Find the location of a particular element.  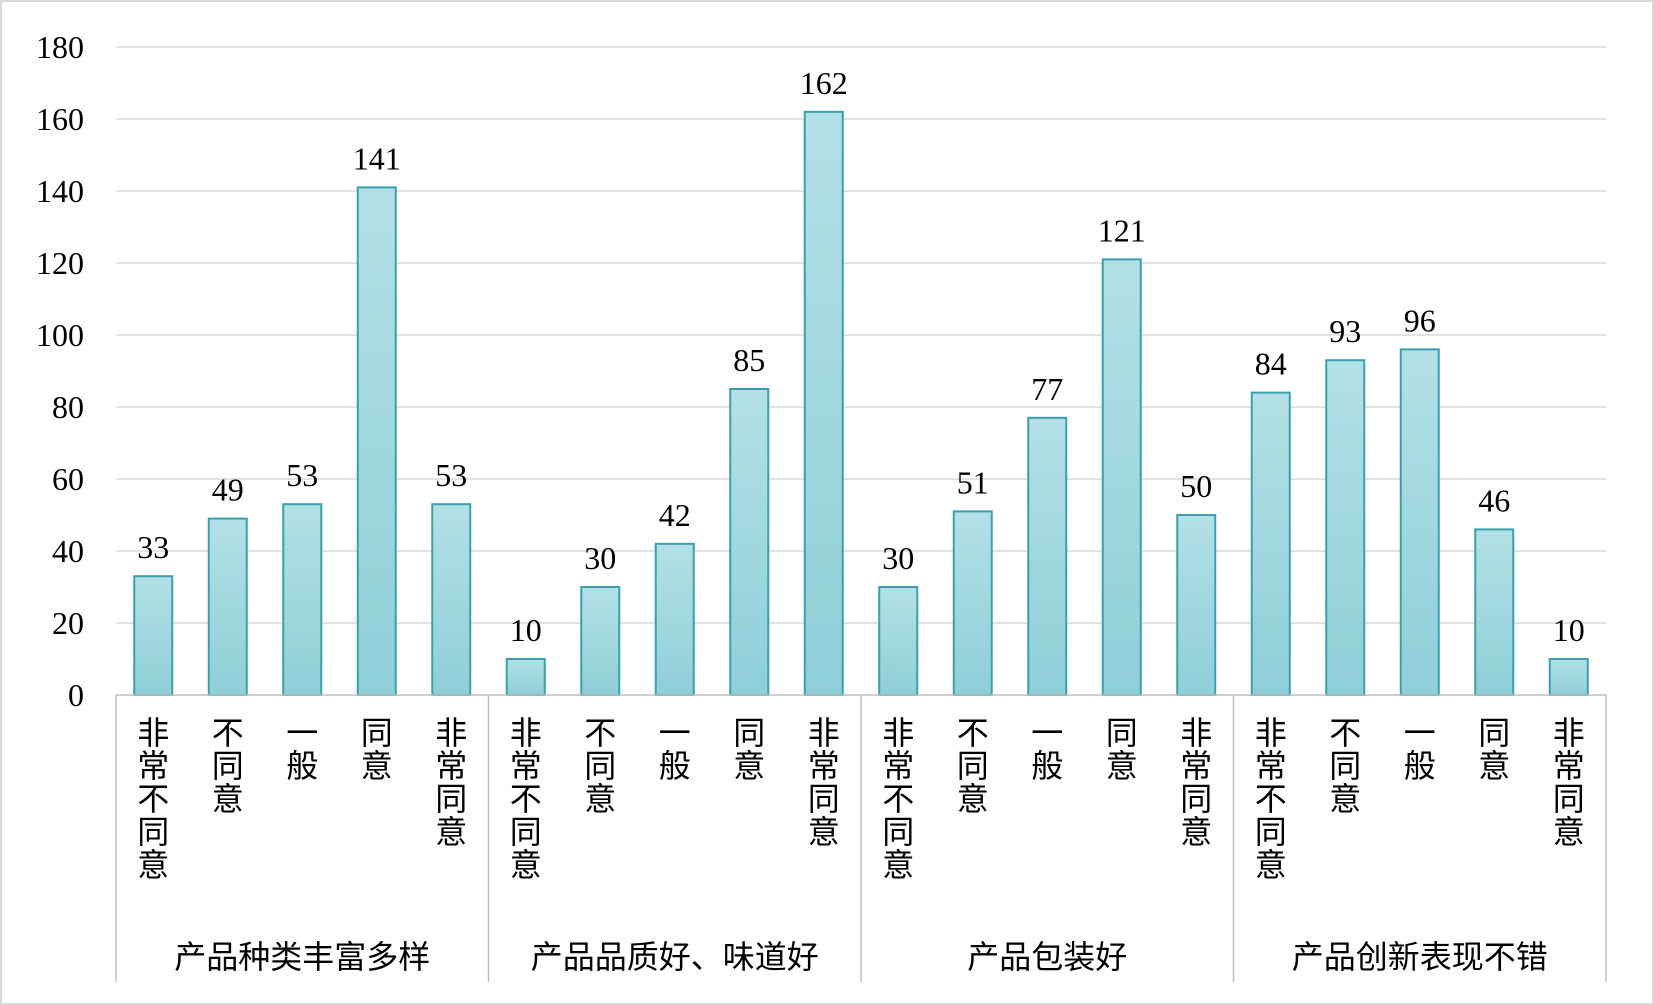

group-label: 产品种类丰富多样 is located at coordinates (302, 957).